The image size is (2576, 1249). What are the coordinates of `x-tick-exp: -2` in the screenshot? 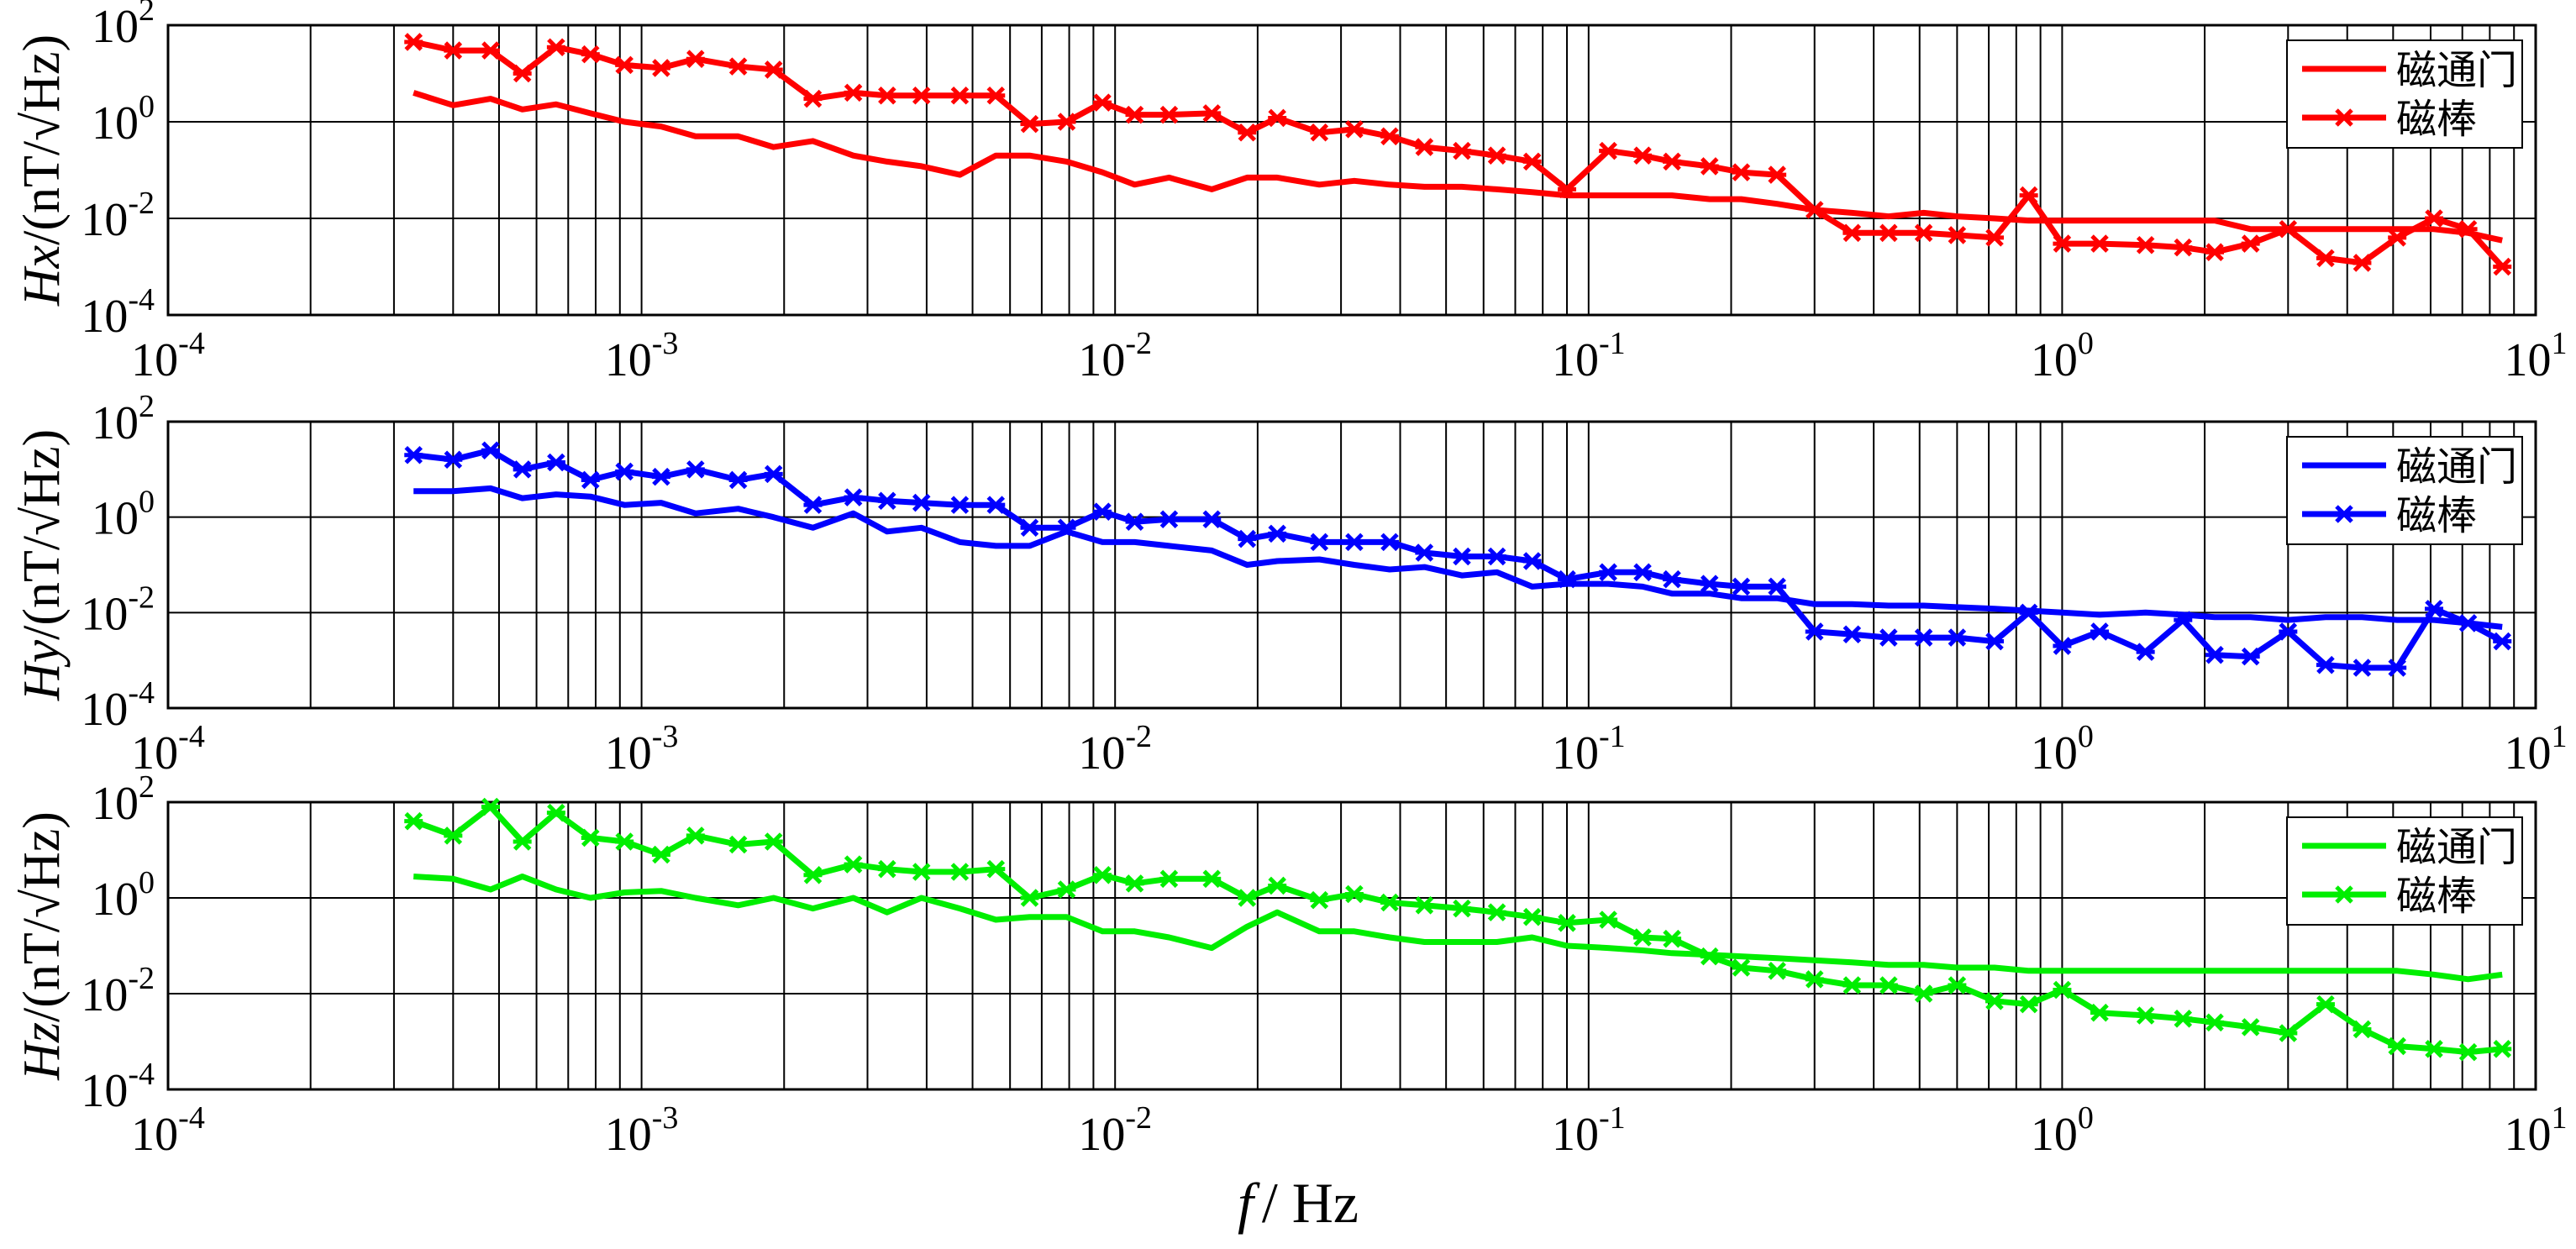 It's located at (1138, 343).